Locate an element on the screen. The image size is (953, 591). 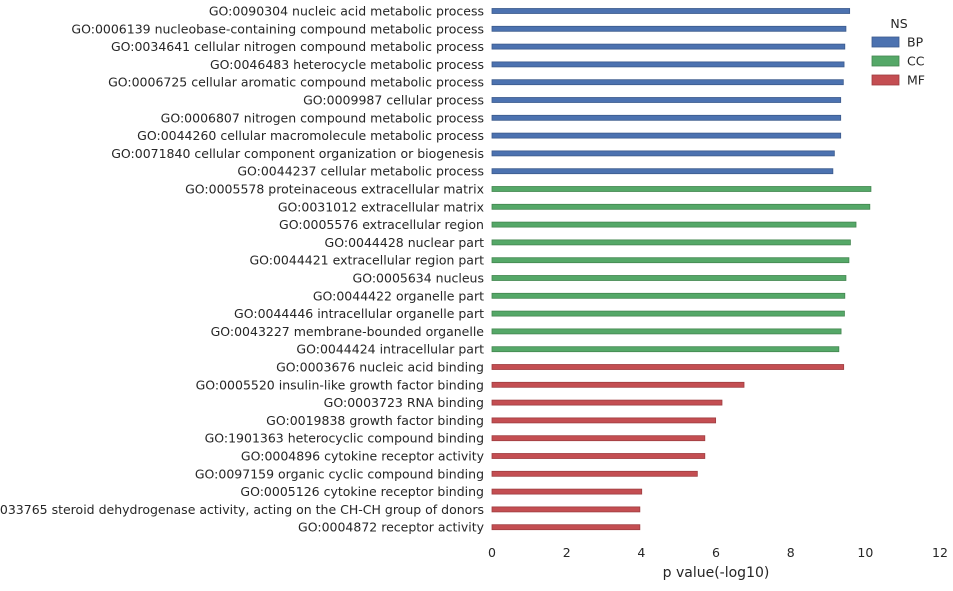
legend: NS BP CC MF is located at coordinates (898, 52).